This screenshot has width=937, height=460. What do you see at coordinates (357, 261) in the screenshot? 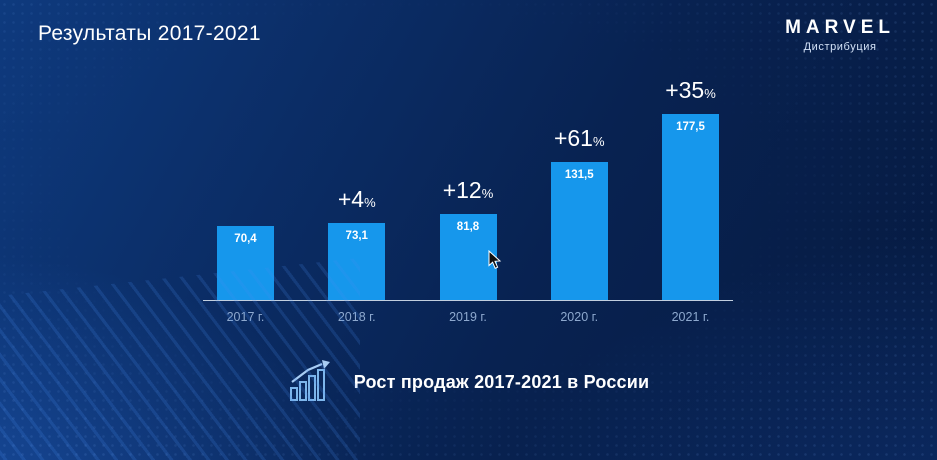
I see `bar: 73,1` at bounding box center [357, 261].